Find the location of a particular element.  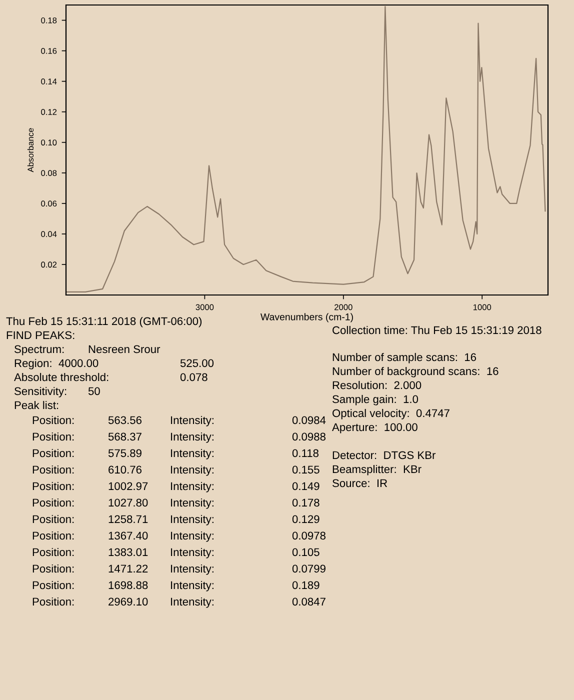

y-tick-label: 0.08 is located at coordinates (49, 173).